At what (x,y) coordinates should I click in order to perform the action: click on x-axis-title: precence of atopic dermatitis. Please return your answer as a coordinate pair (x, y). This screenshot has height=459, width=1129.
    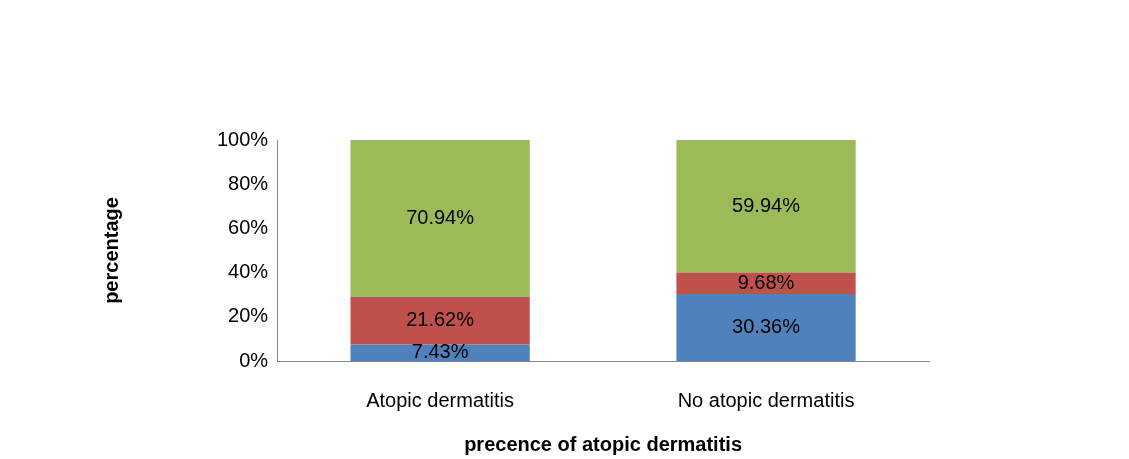
    Looking at the image, I should click on (603, 443).